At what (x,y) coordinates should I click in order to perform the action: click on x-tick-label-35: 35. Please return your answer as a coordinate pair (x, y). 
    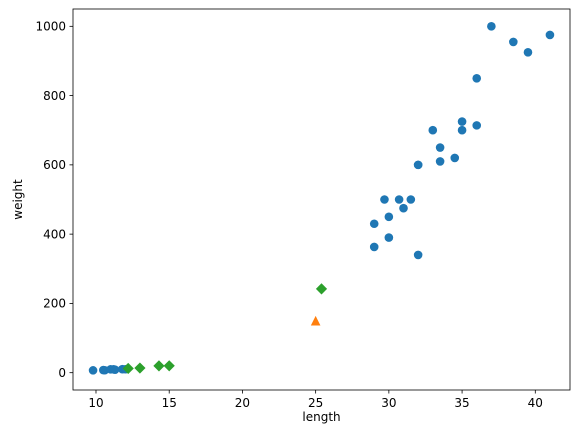
    Looking at the image, I should click on (461, 403).